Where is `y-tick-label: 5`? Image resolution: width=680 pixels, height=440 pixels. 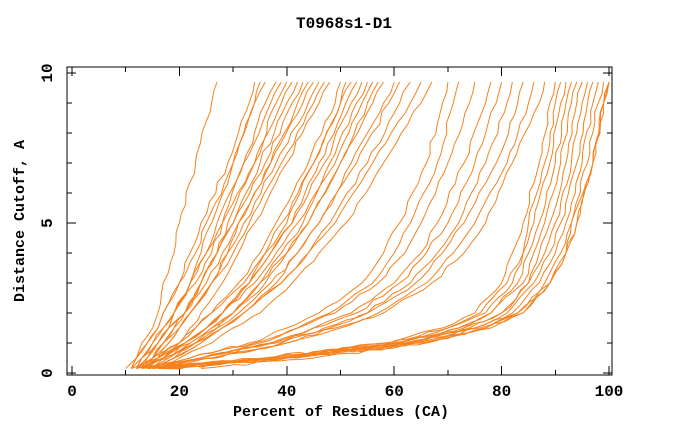 y-tick-label: 5 is located at coordinates (48, 223).